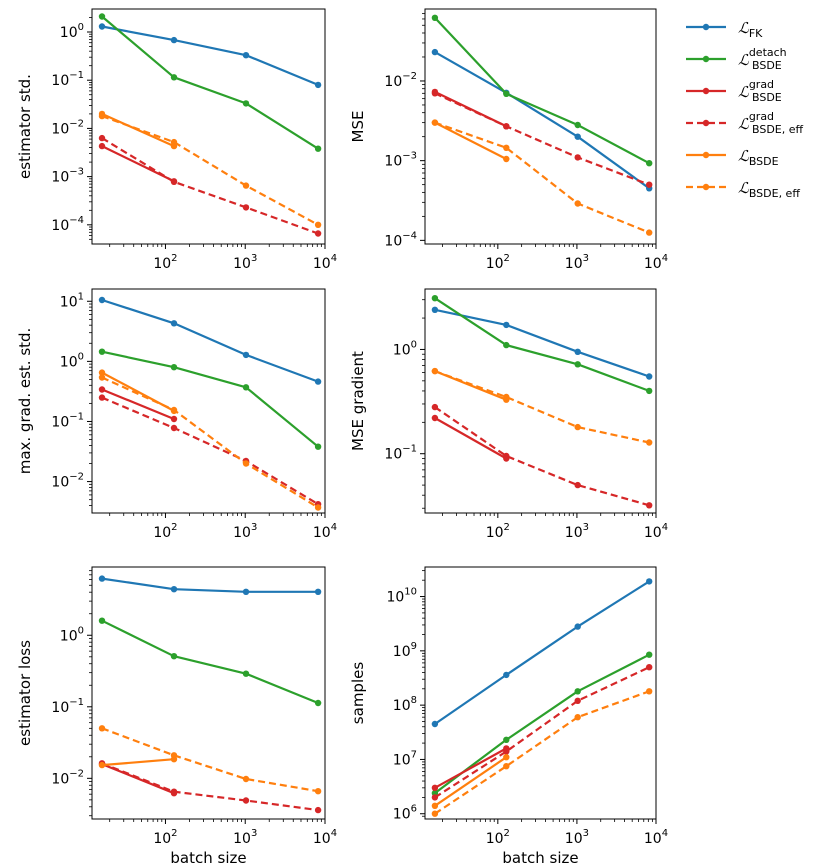  I want to click on legend-label: ℒBSDE, eff, so click(769, 189).